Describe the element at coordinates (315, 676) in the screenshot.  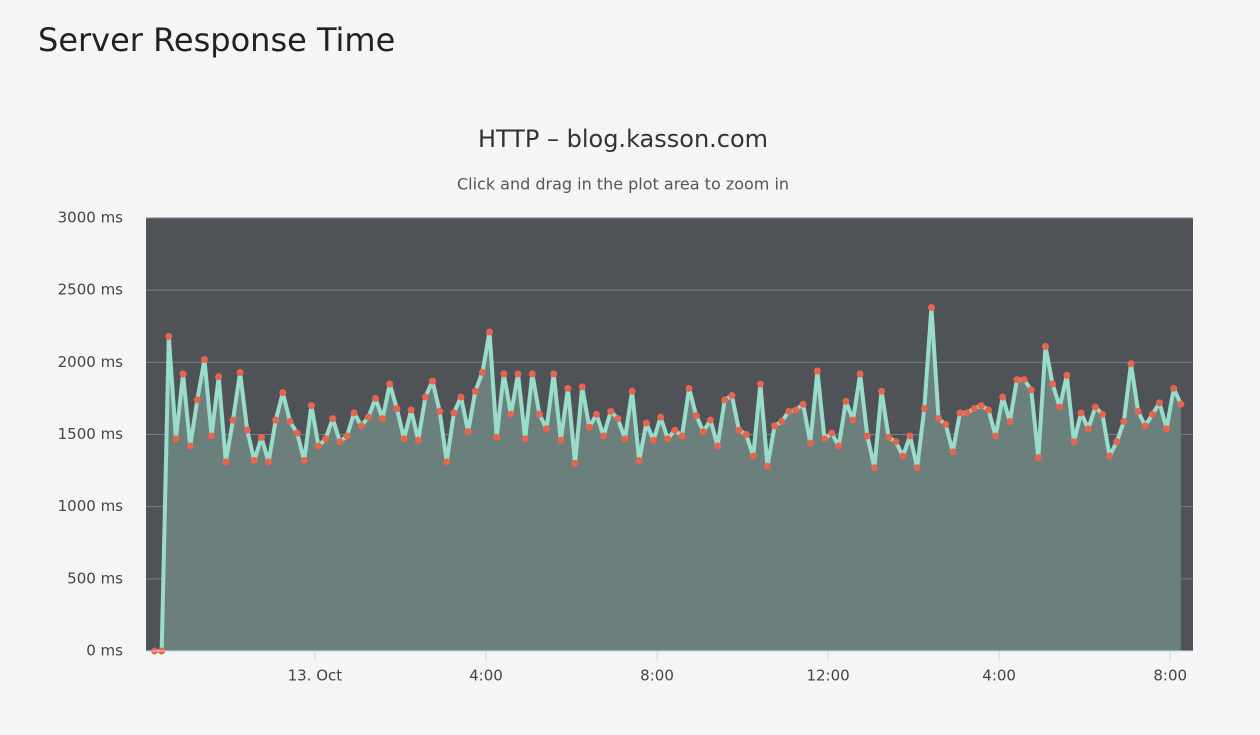
I see `x-tick-label: 13. Oct` at that location.